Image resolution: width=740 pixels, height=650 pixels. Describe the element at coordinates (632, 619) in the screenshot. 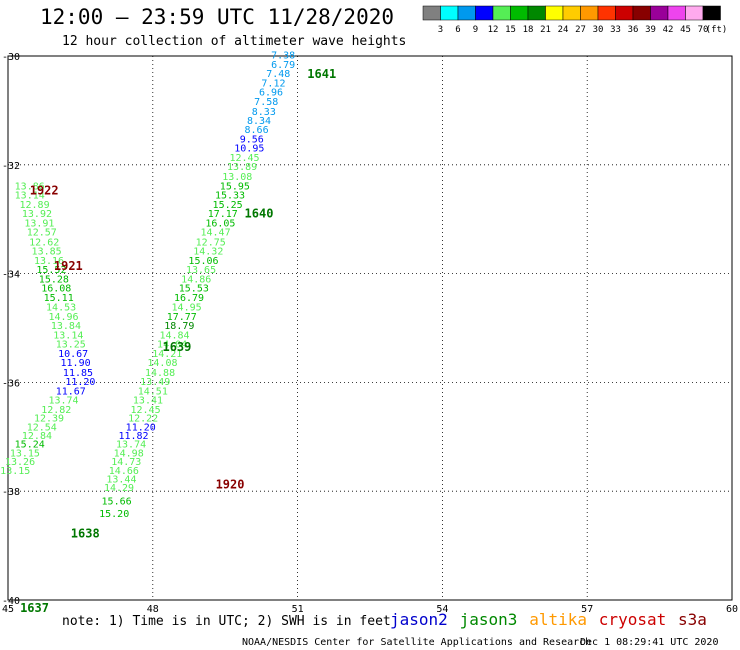

I see `satellite-cryosat: cryosat` at that location.